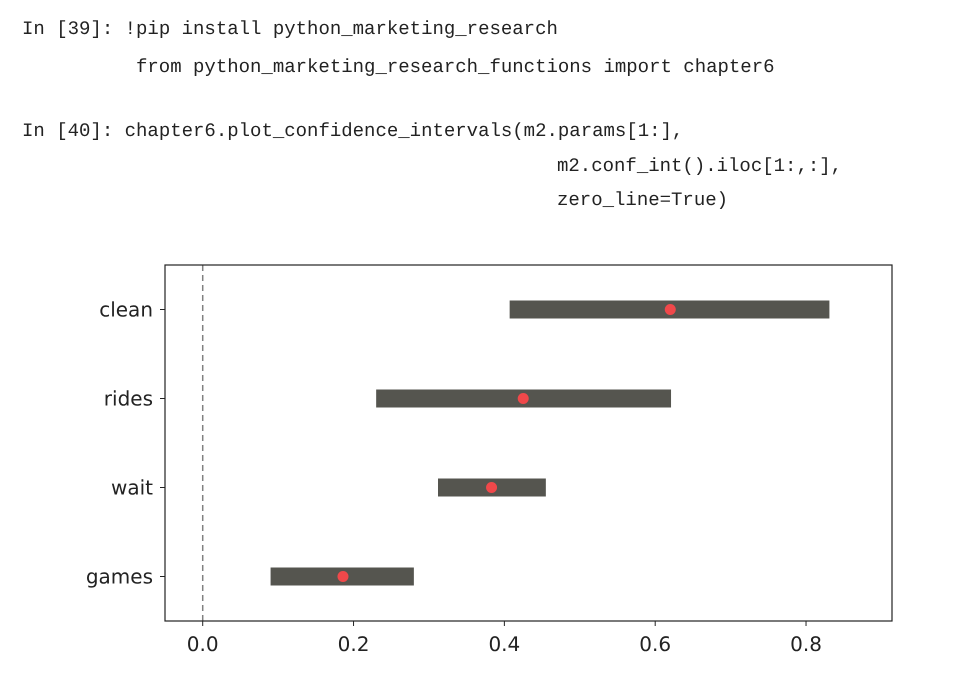 Image resolution: width=961 pixels, height=682 pixels. I want to click on x-tick-label: 0.2, so click(354, 644).